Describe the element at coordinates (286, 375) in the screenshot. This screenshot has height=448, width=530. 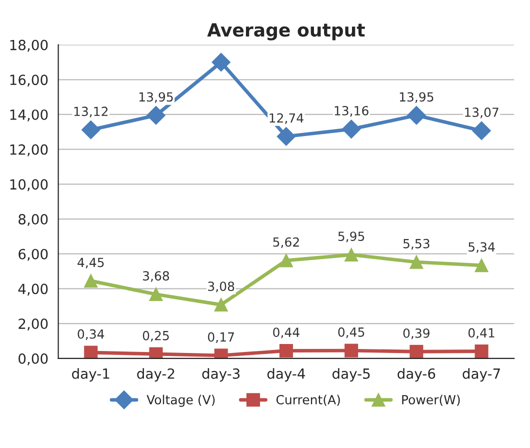
I see `x-tick-label: day-4` at that location.